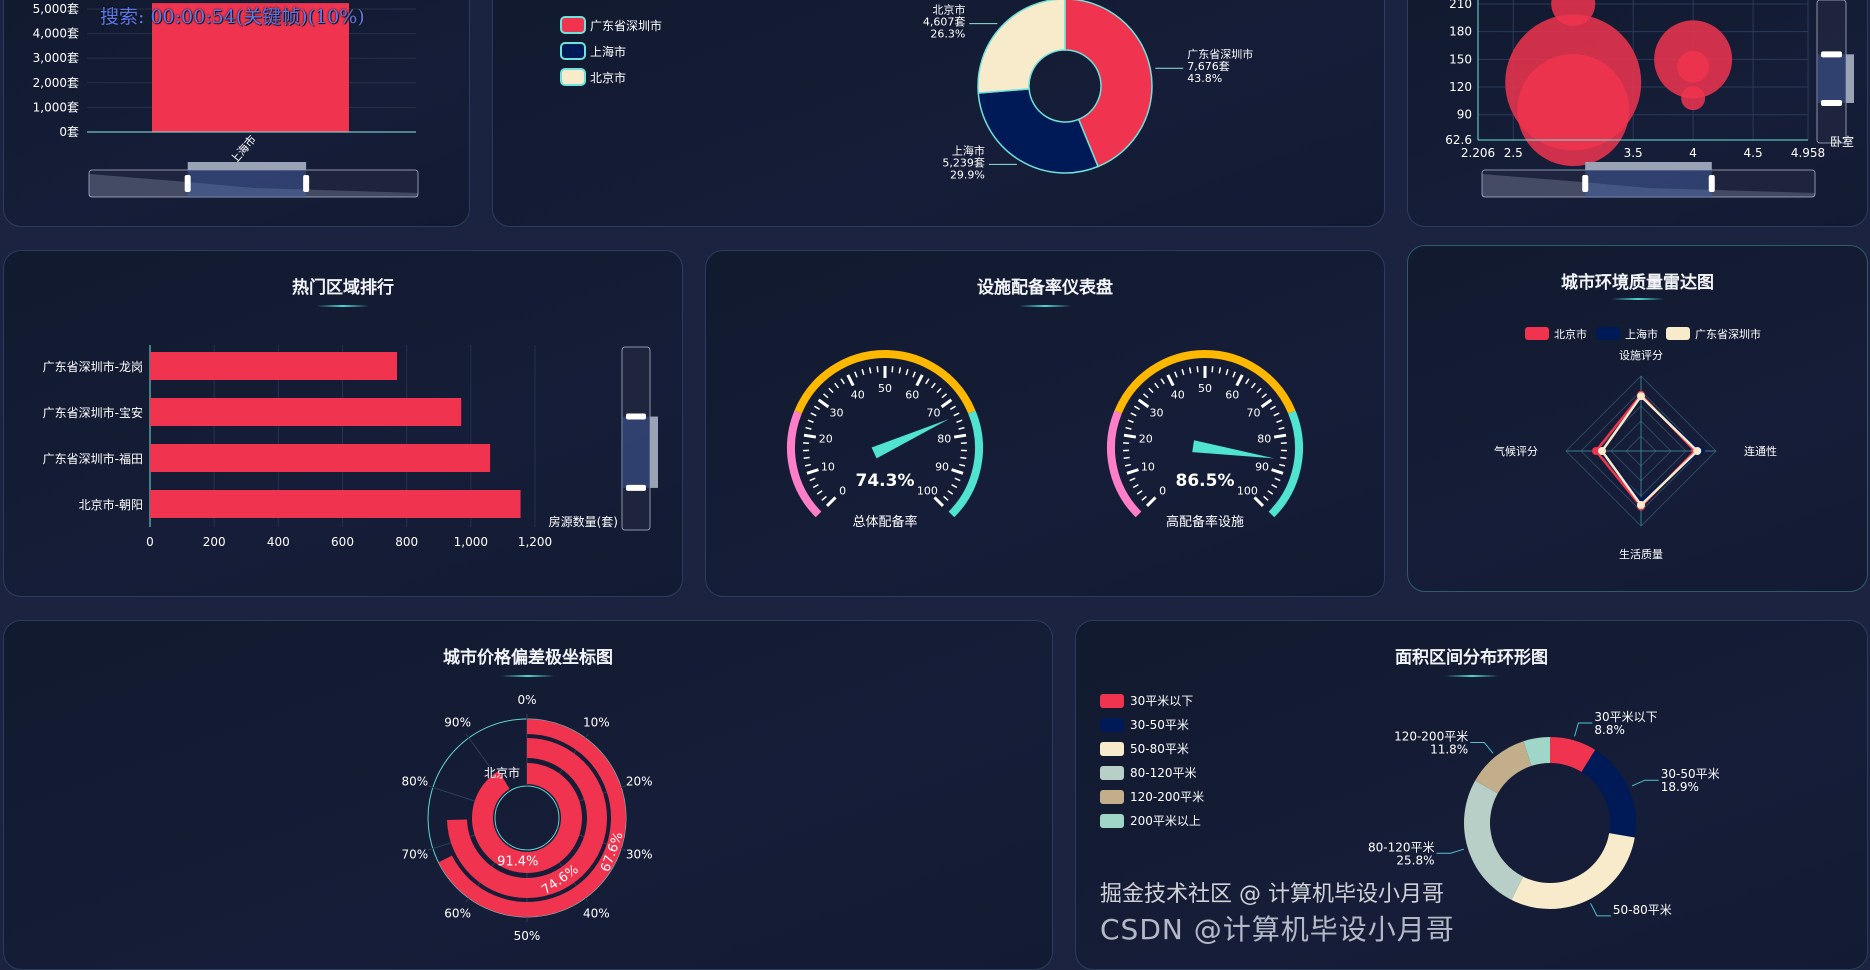 Image resolution: width=1870 pixels, height=970 pixels. Describe the element at coordinates (1458, 140) in the screenshot. I see `y-tick-label: 62.6` at that location.